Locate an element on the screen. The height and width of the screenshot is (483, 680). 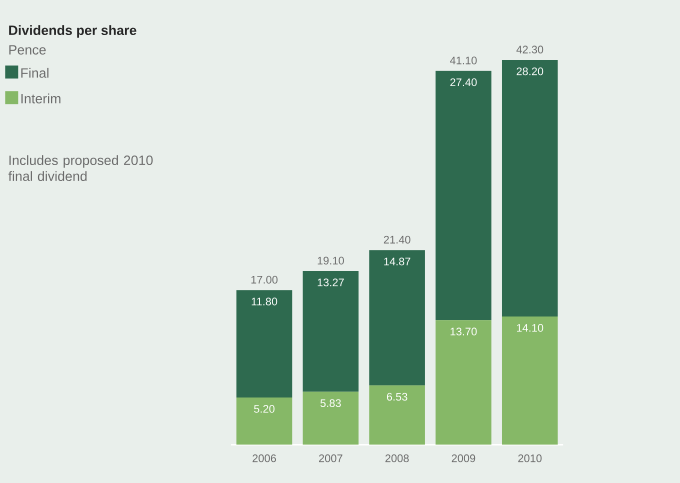
data-label: 5.83 is located at coordinates (330, 403).